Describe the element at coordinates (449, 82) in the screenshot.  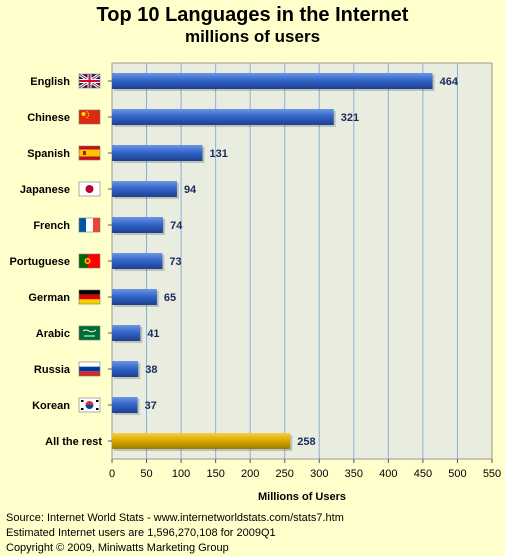
I see `data-label: 464` at that location.